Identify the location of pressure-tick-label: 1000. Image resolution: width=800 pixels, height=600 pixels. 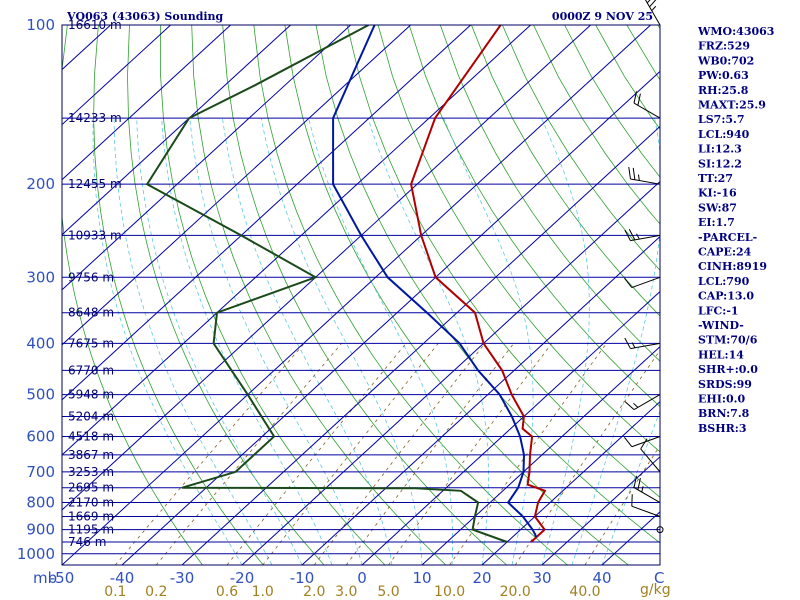
(36, 554).